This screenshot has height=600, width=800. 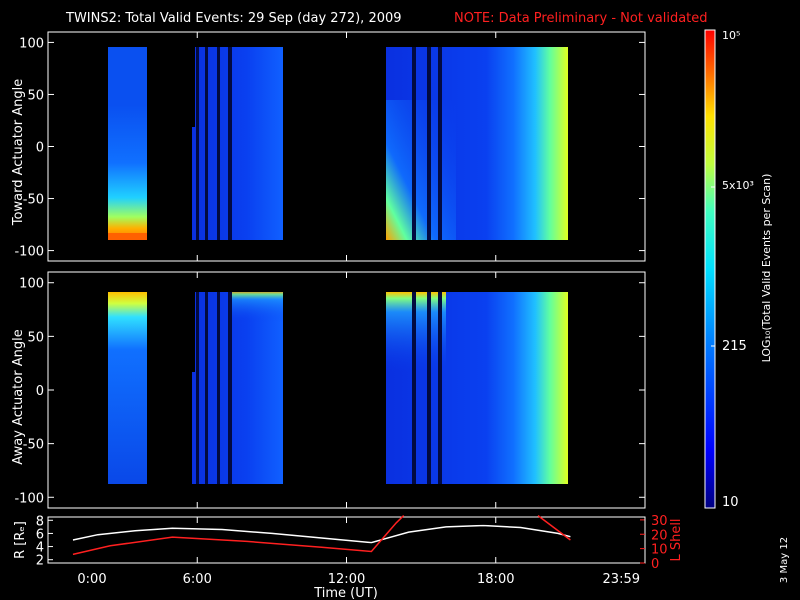 I want to click on colorbar-tick-5x10e3: 5x10³, so click(x=738, y=185).